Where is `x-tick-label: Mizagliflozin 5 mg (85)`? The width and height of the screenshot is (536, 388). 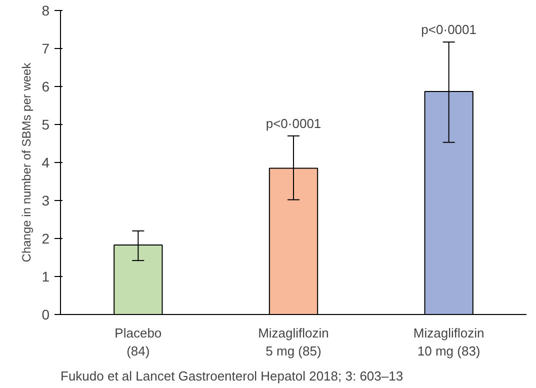
x-tick-label: Mizagliflozin 5 mg (85) is located at coordinates (293, 342).